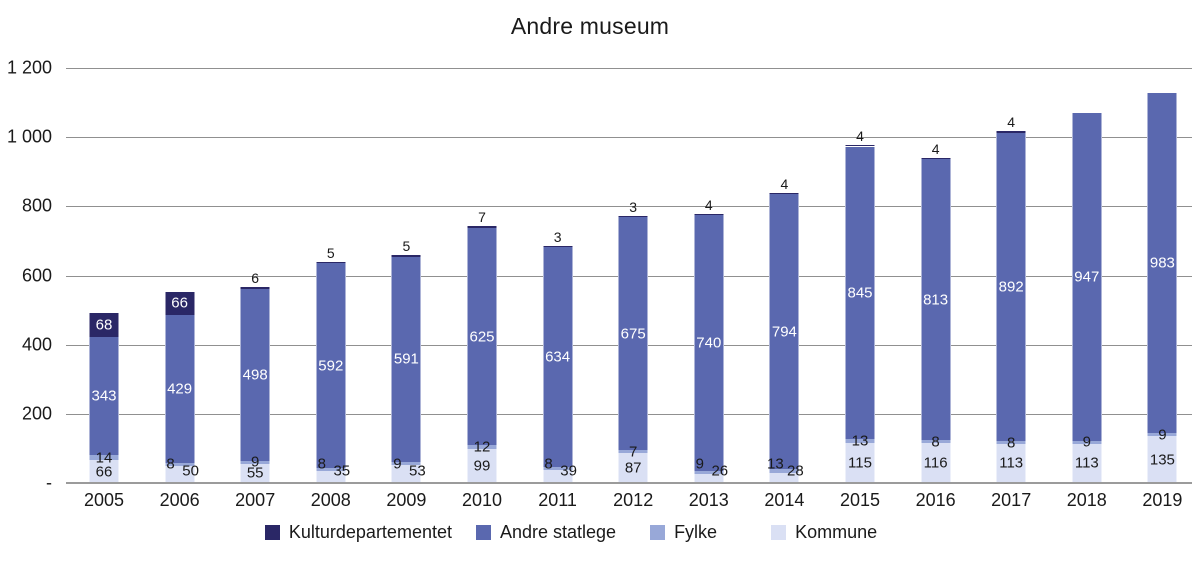  I want to click on legend-item: Kommune, so click(824, 532).